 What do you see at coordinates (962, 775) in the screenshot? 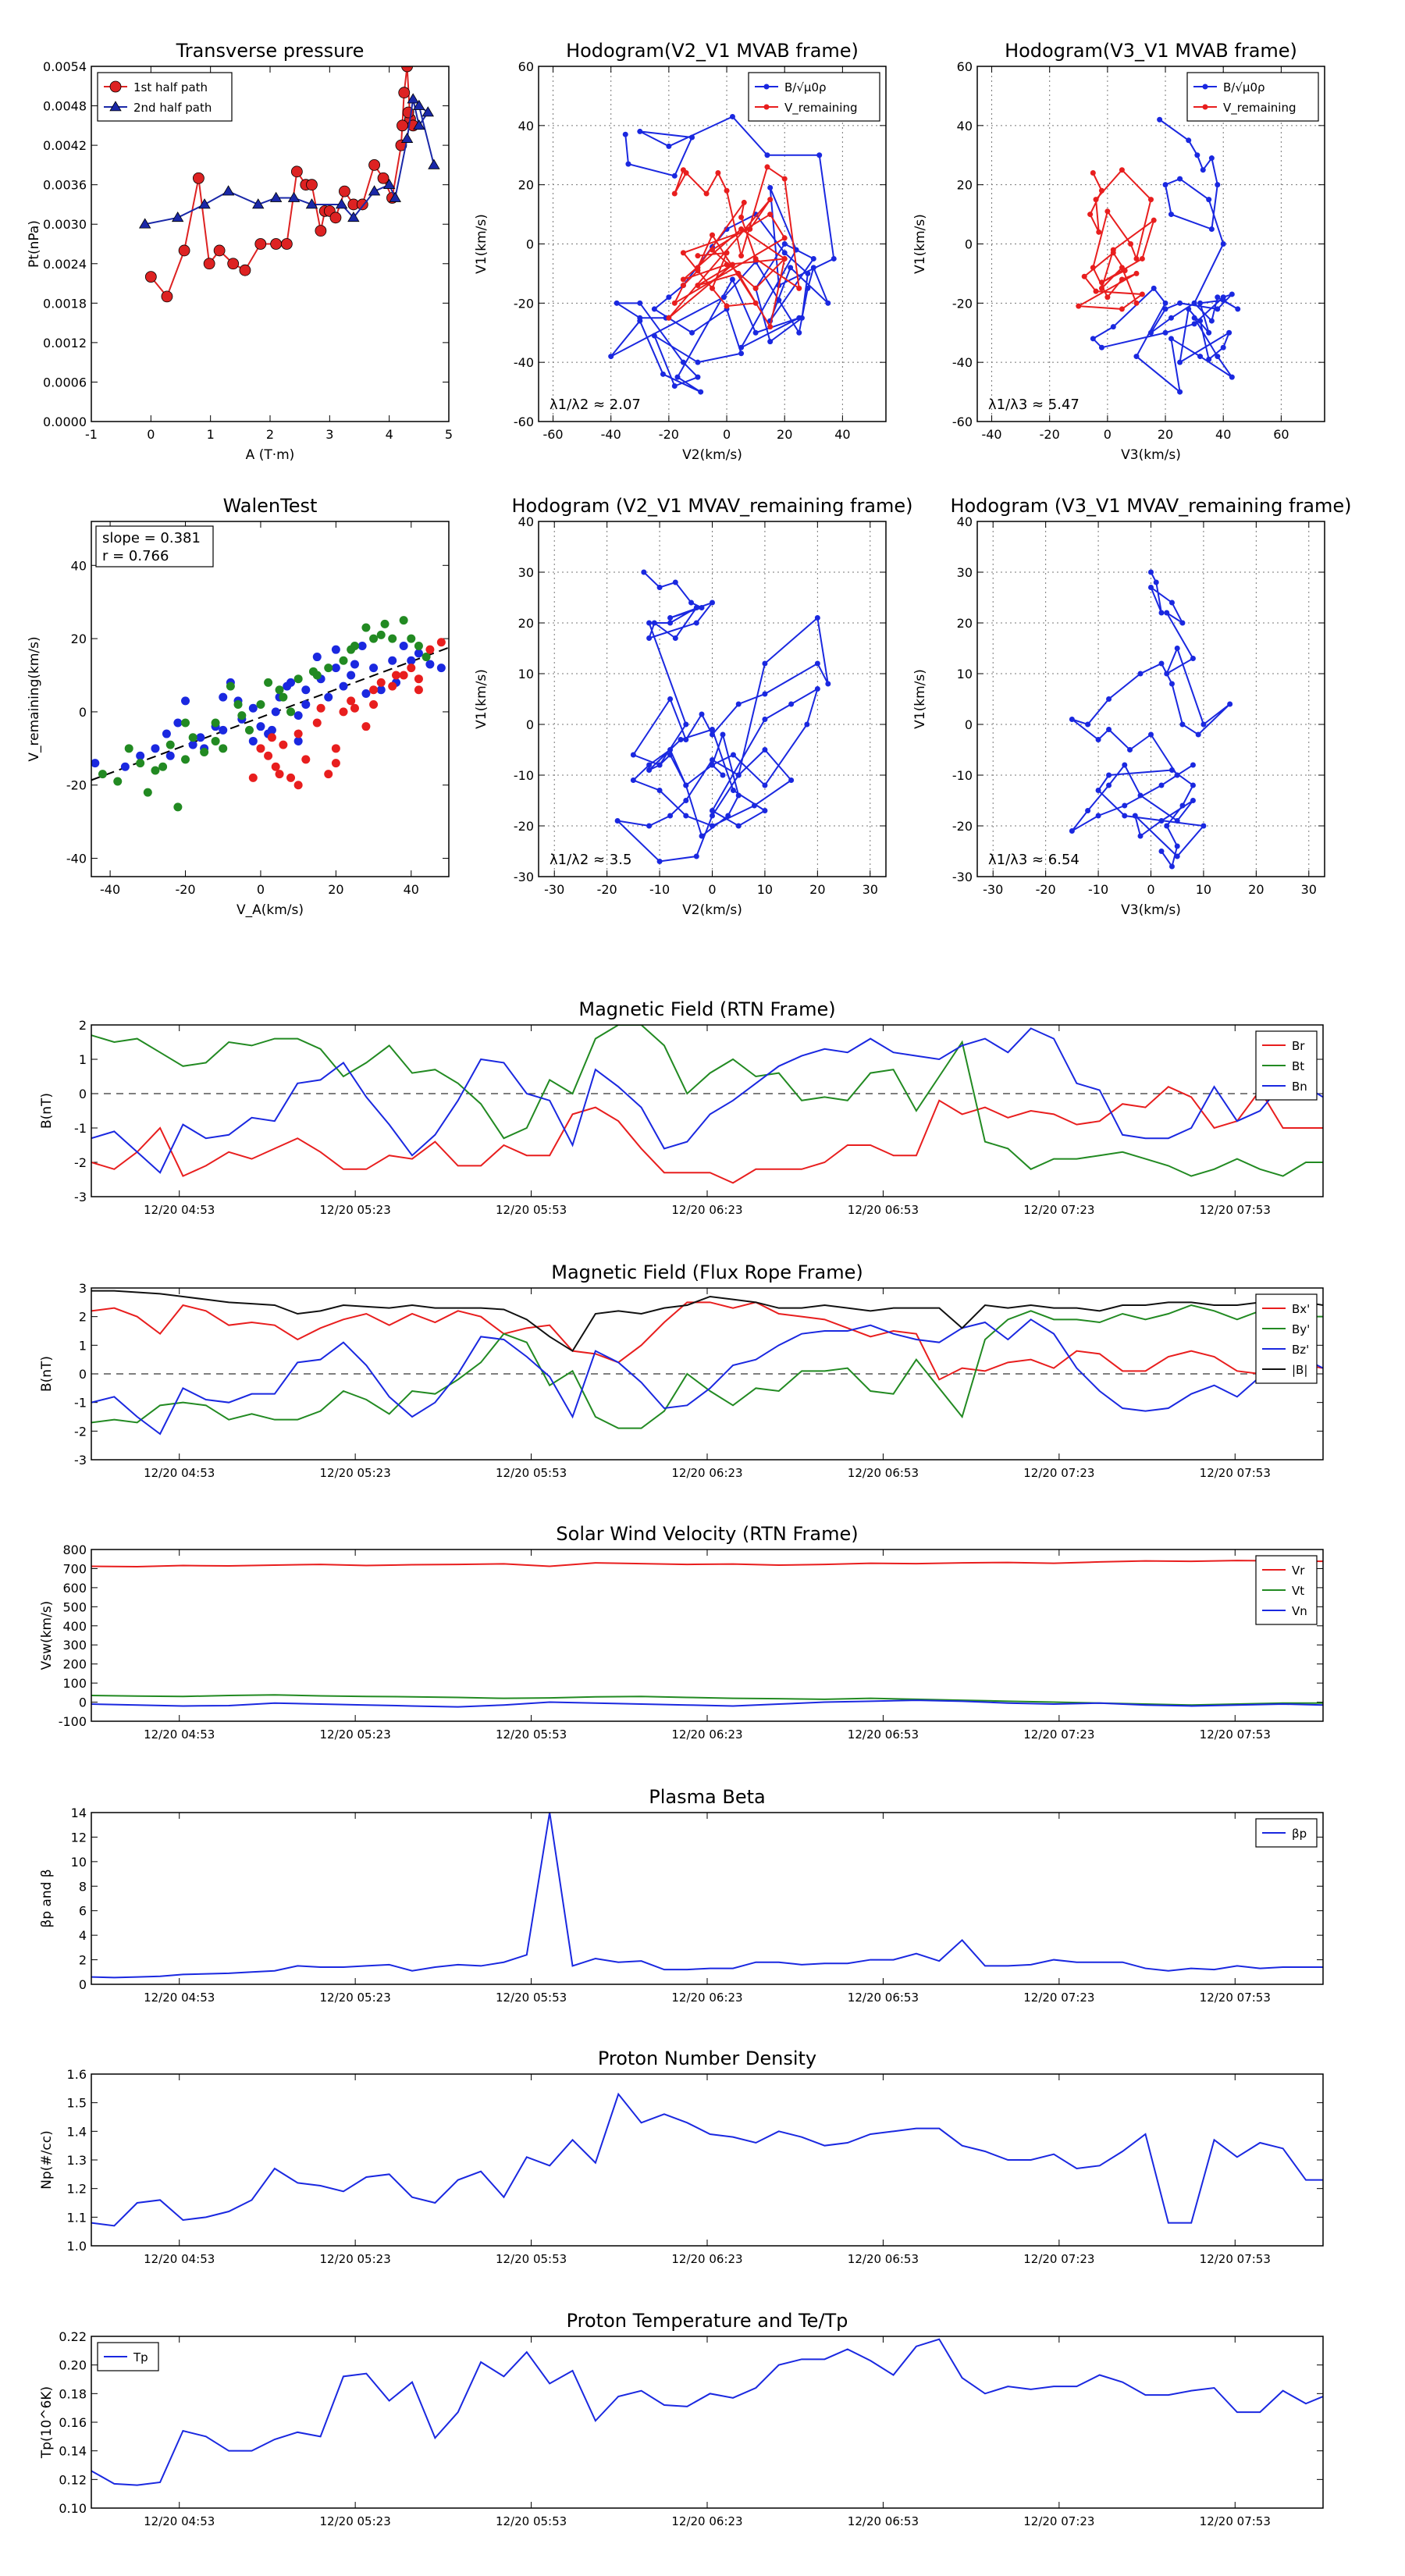
I see `y-tick-label: -10` at bounding box center [962, 775].